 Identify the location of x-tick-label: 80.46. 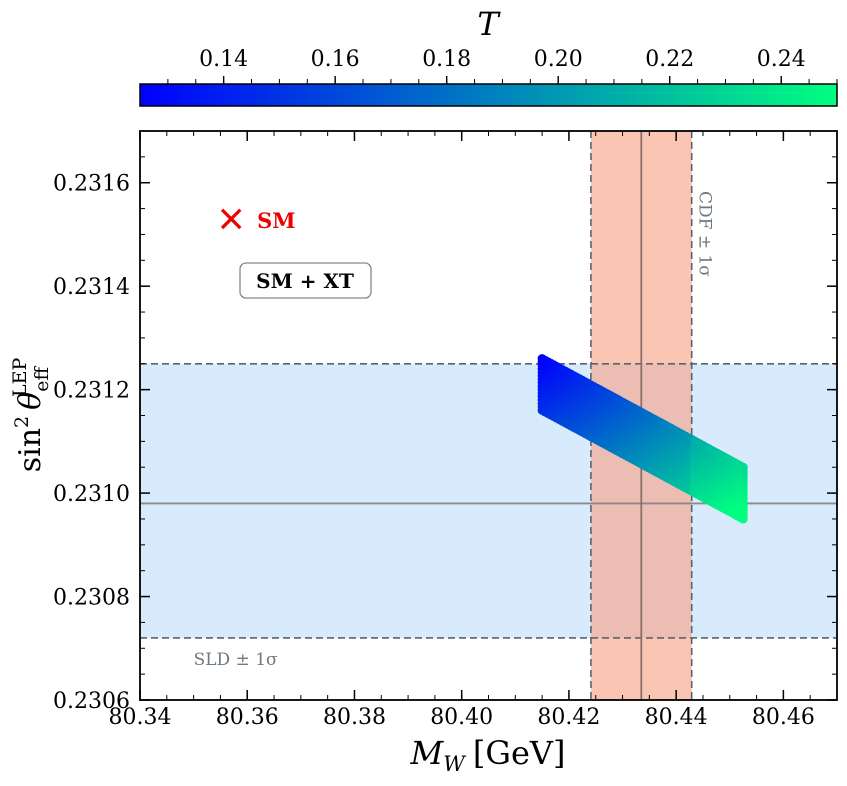
(783, 717).